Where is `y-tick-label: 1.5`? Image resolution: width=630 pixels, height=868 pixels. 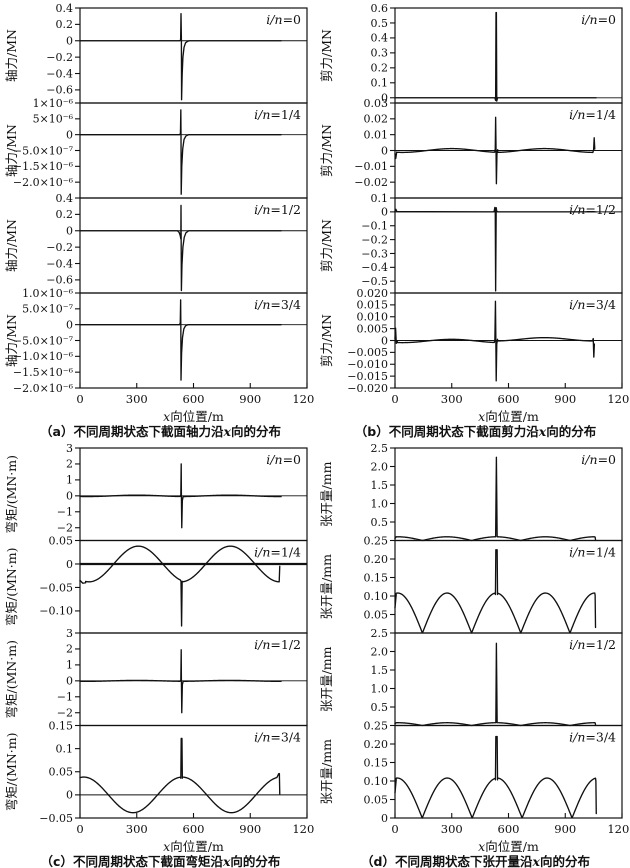 y-tick-label: 1.5 is located at coordinates (380, 670).